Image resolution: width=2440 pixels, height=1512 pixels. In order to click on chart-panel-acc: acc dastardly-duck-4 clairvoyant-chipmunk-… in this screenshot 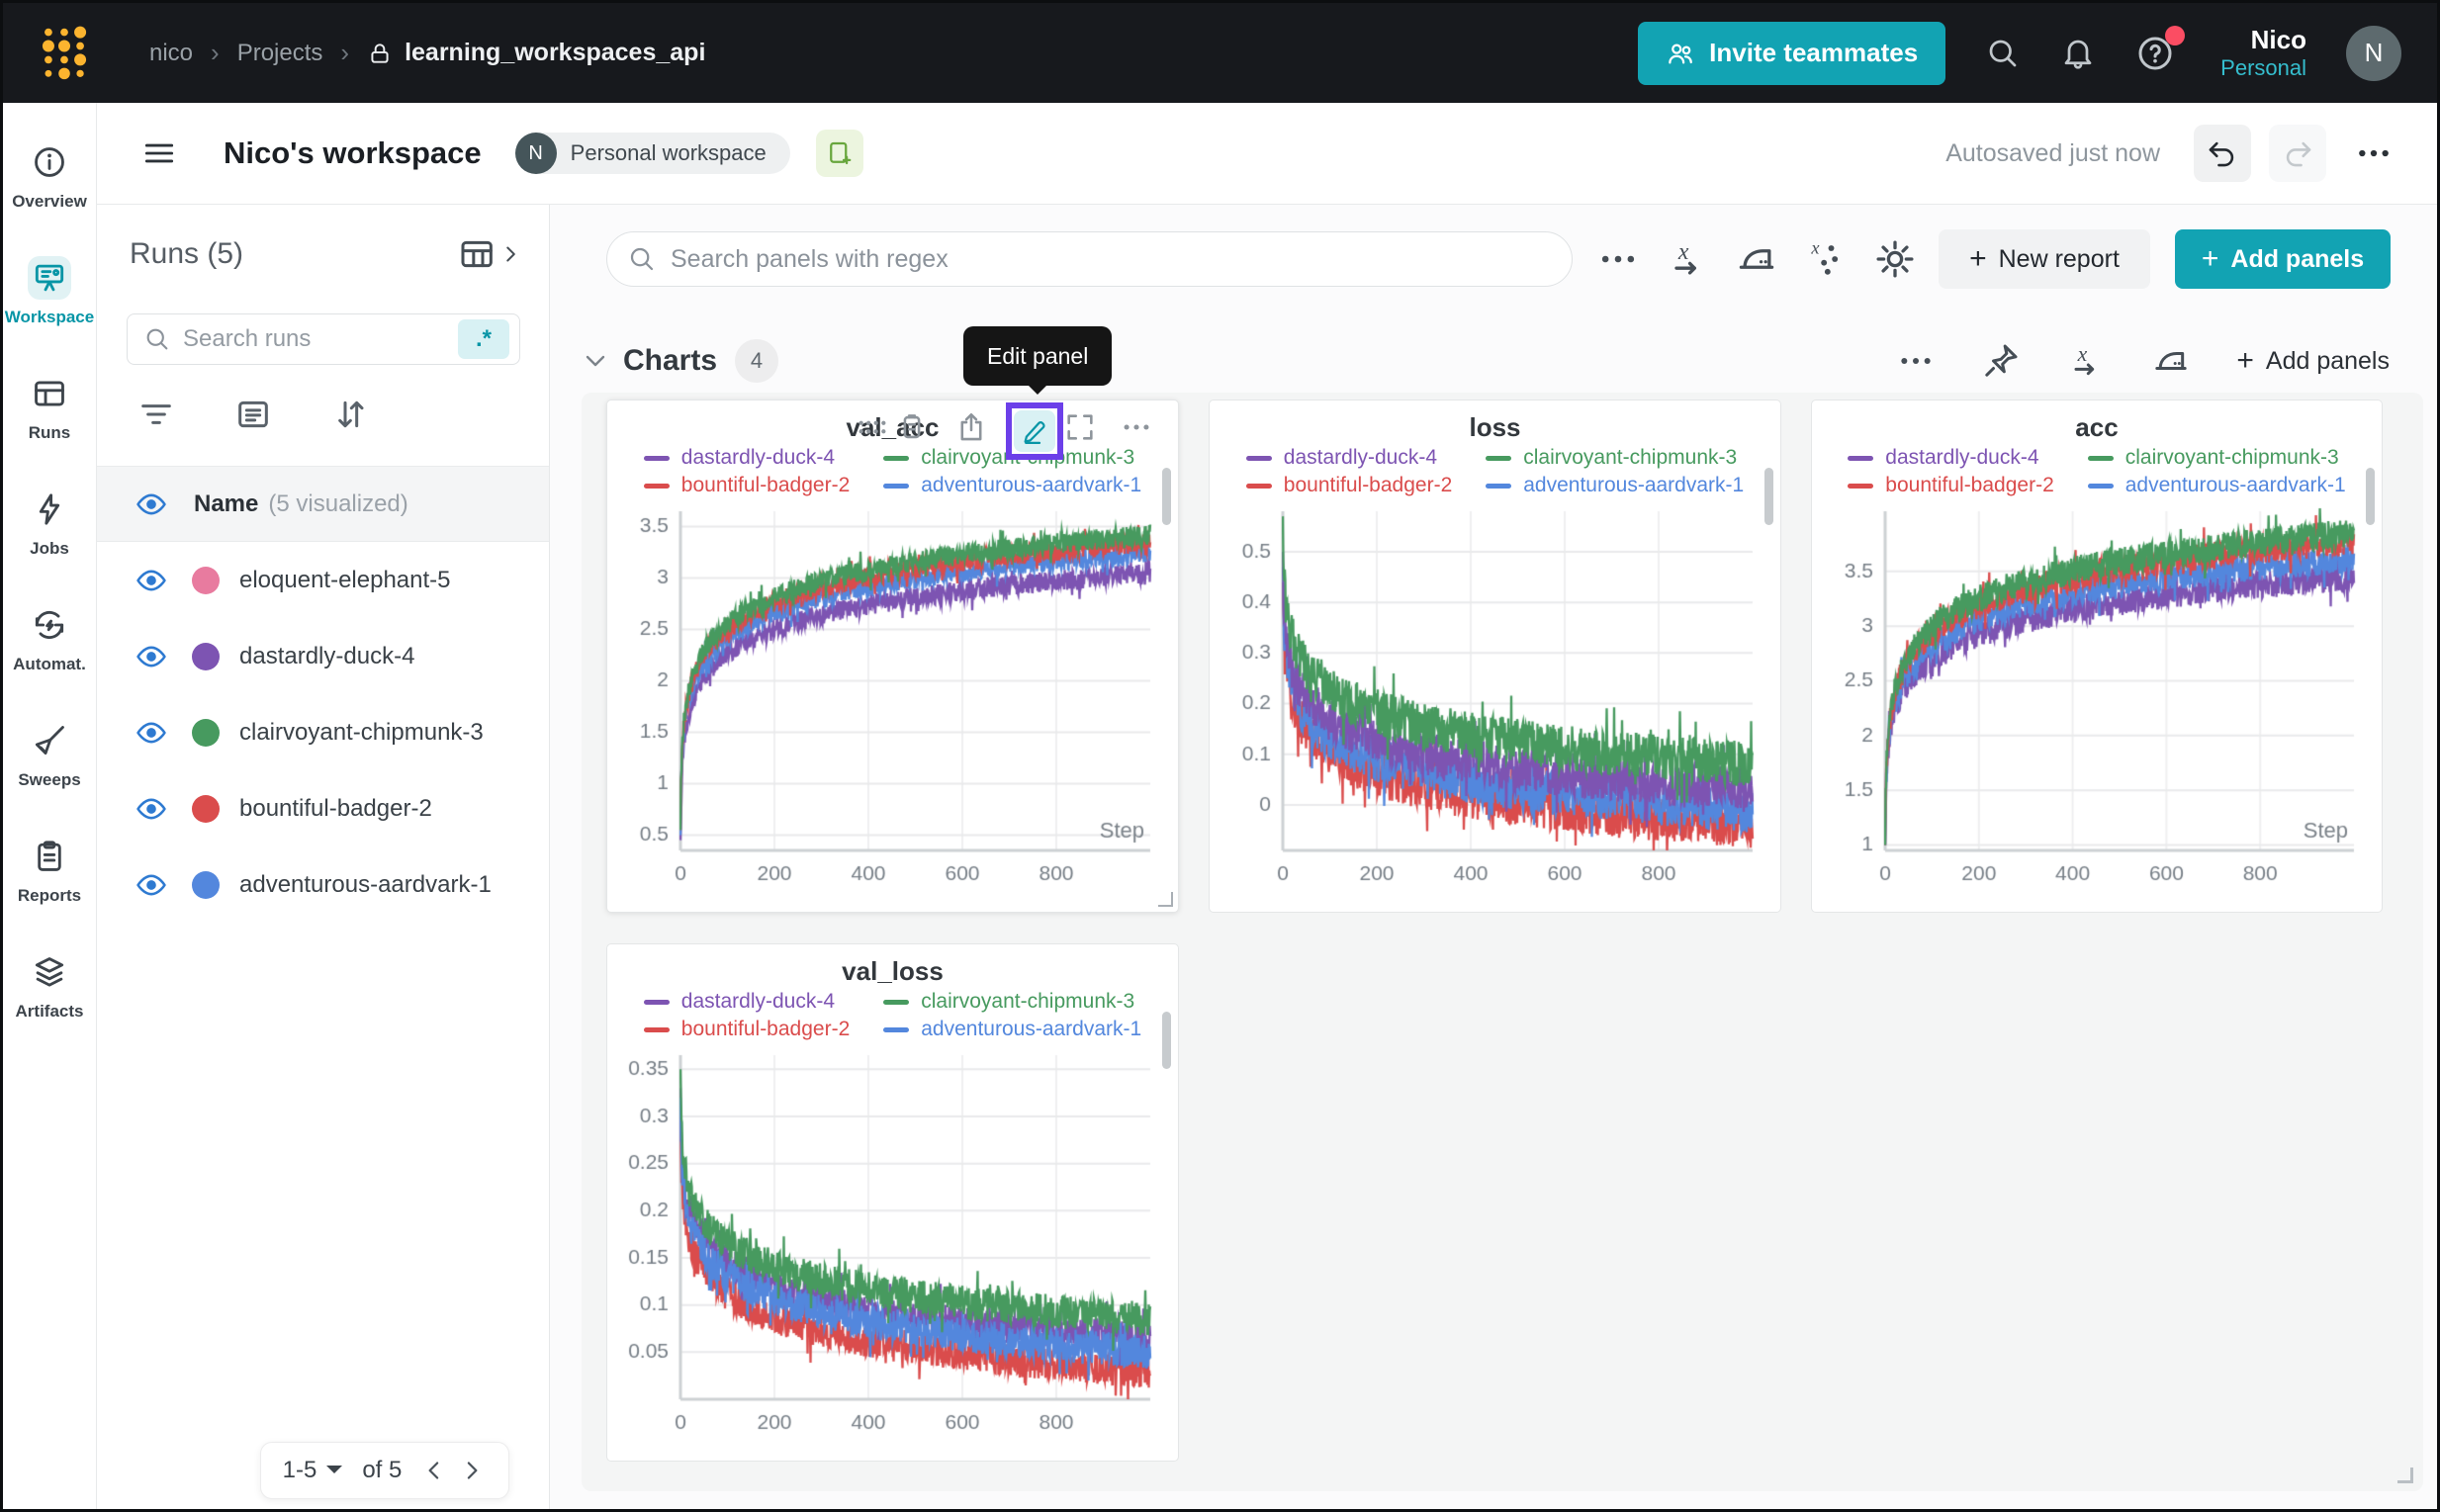, I will do `click(2097, 656)`.